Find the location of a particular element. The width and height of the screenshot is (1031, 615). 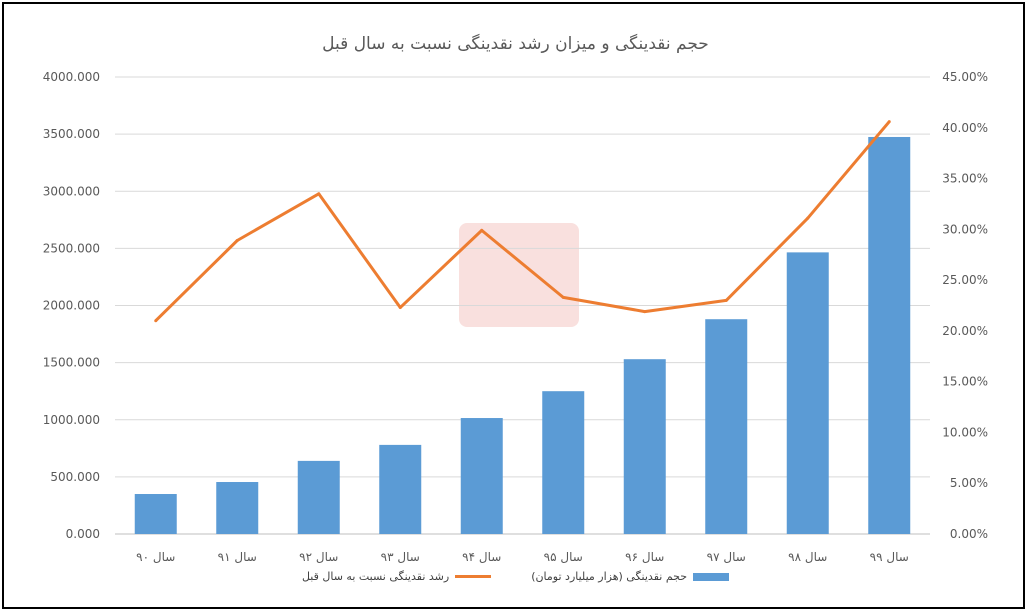

legend-swatch-bar is located at coordinates (711, 576).